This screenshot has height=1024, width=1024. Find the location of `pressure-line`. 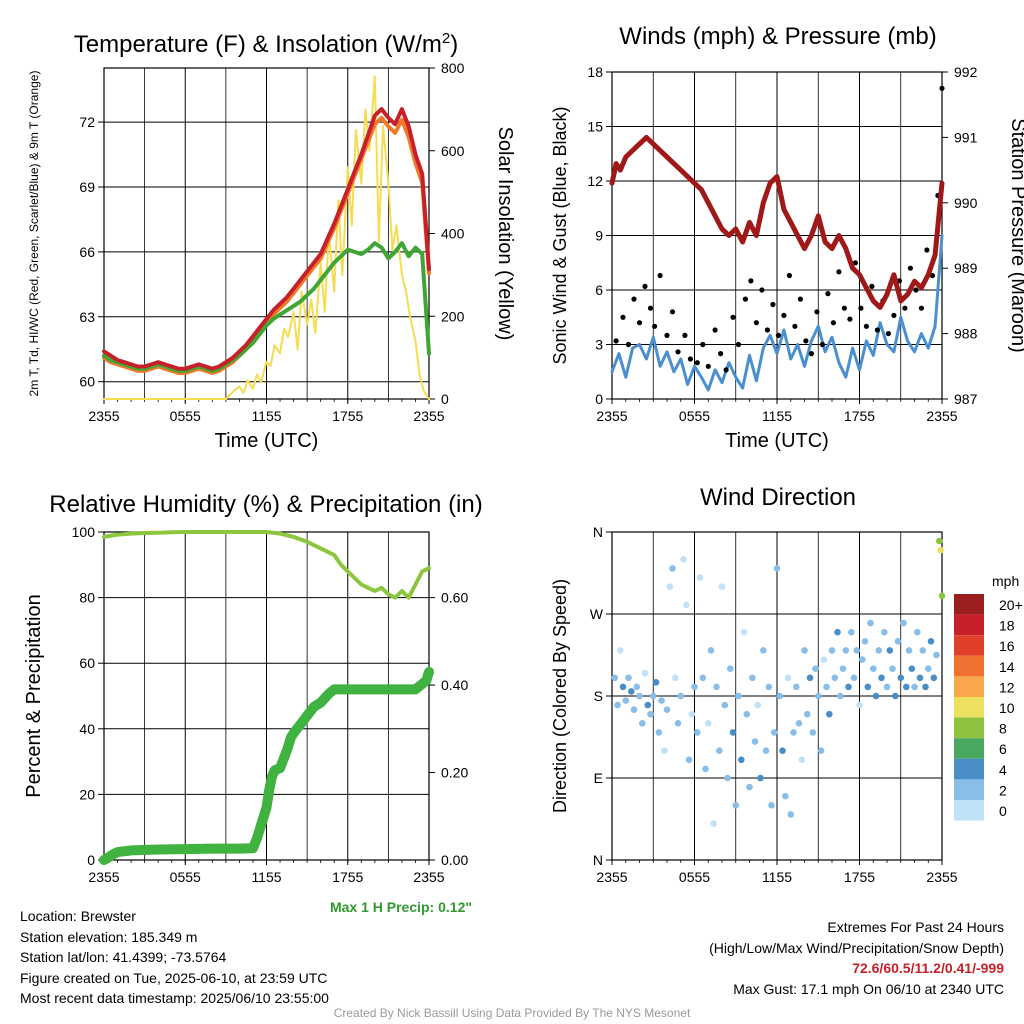

pressure-line is located at coordinates (777, 222).